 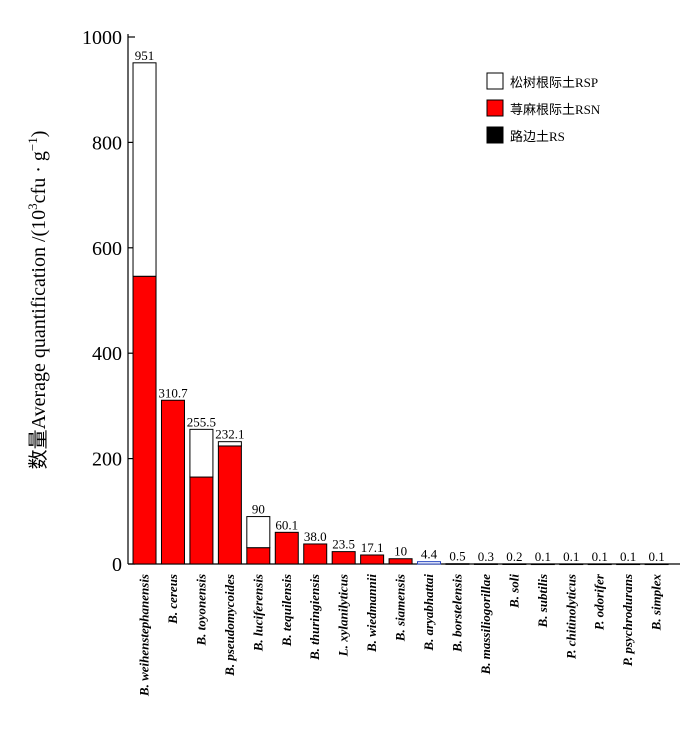 What do you see at coordinates (428, 613) in the screenshot?
I see `x-tick-label: B. aryabhattai` at bounding box center [428, 613].